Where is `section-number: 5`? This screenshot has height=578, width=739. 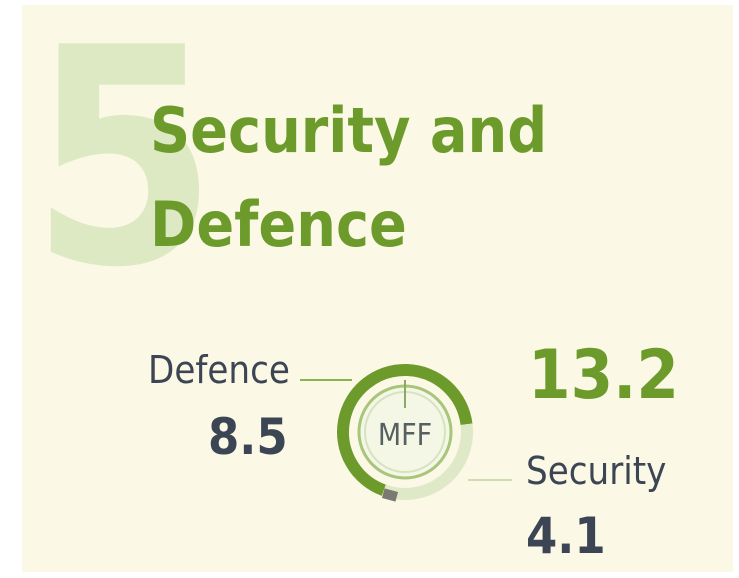 section-number: 5 is located at coordinates (124, 166).